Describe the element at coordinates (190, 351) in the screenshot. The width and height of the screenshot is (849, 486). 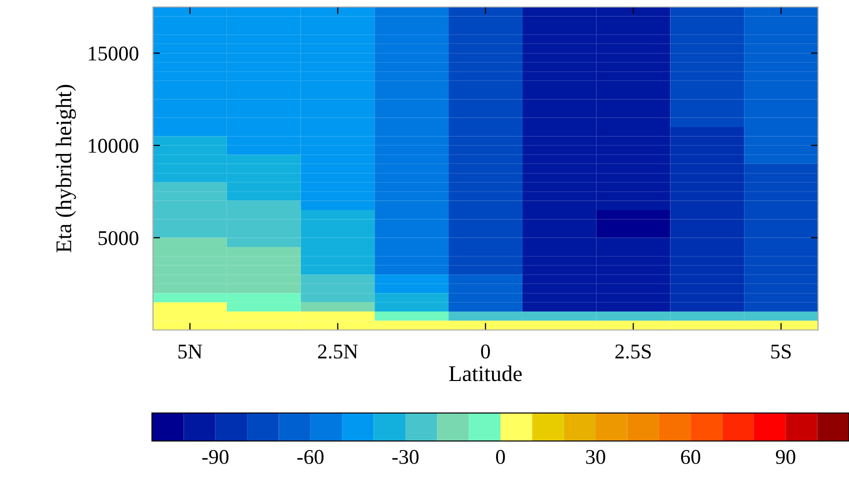
I see `x-tick-label: 5N` at that location.